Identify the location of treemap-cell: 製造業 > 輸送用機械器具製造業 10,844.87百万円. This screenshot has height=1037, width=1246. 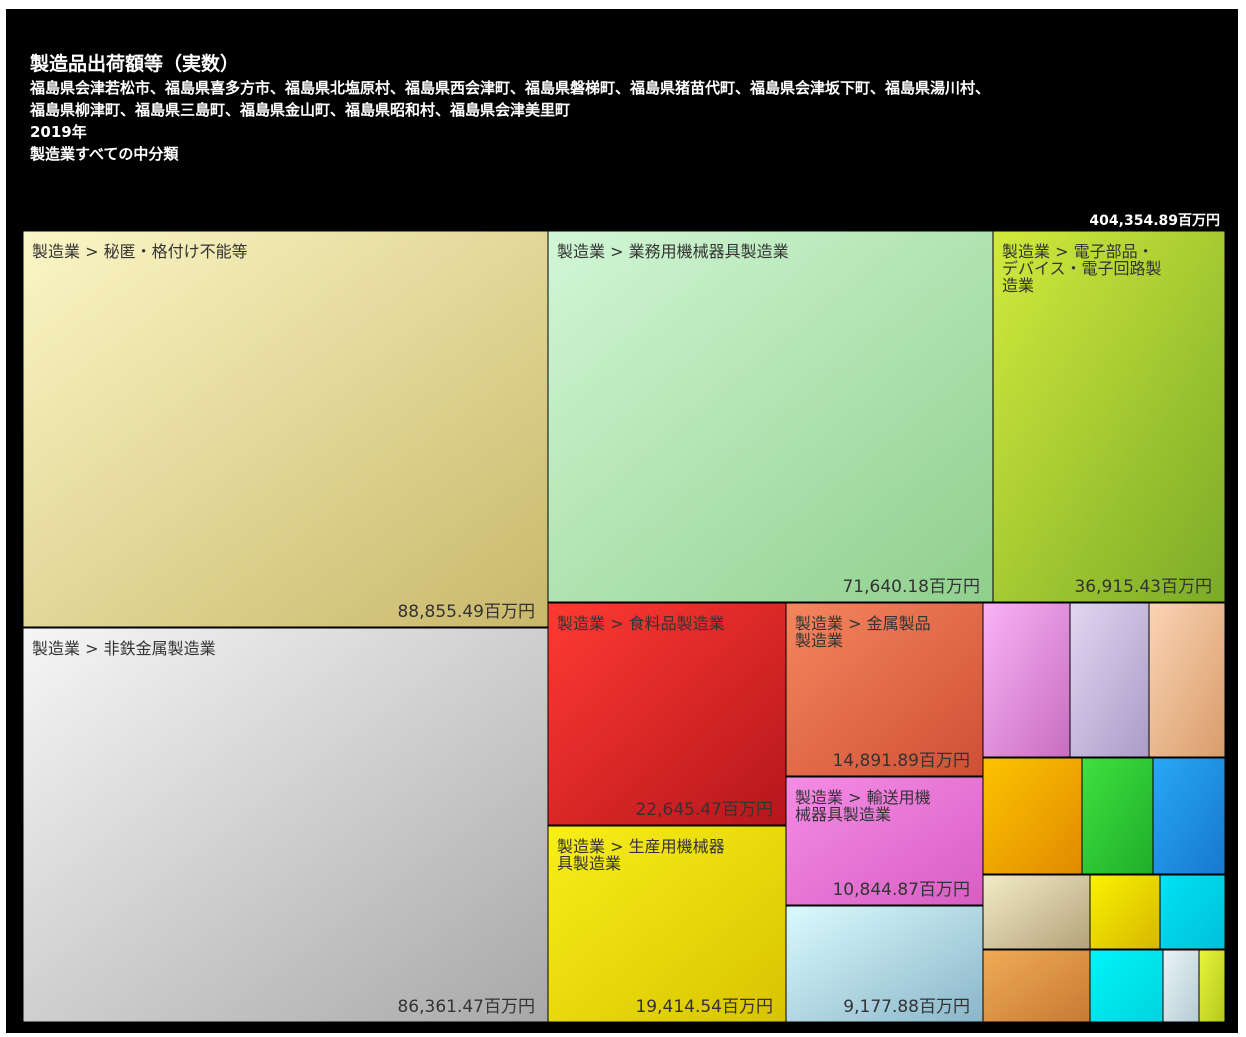
(884, 841).